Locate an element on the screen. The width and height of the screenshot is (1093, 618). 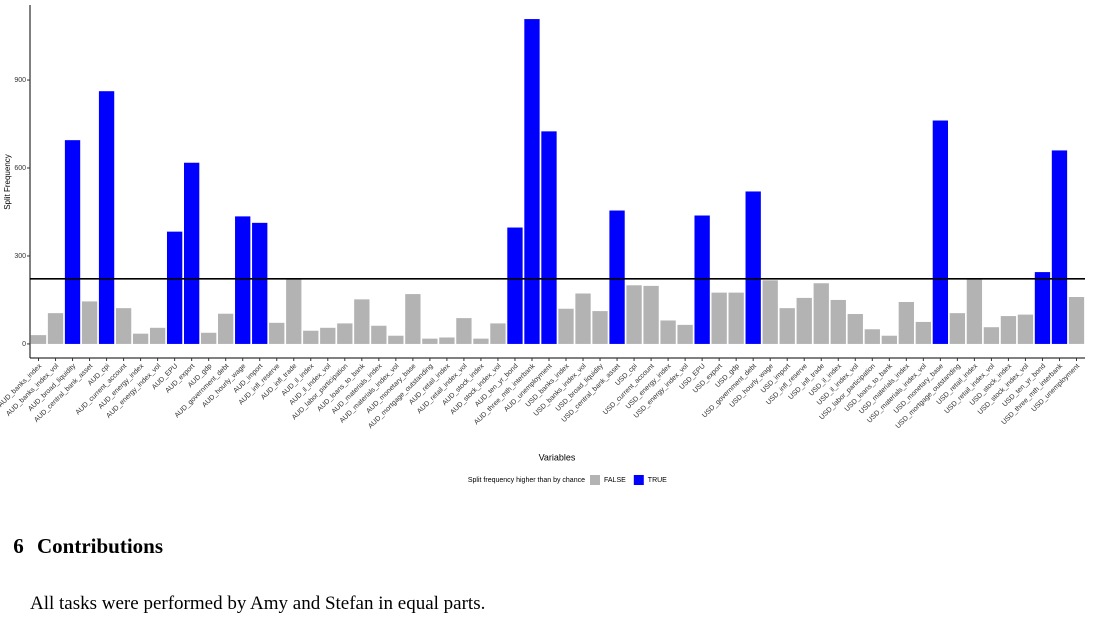
section-heading: 6 Contributions is located at coordinates (81, 546).